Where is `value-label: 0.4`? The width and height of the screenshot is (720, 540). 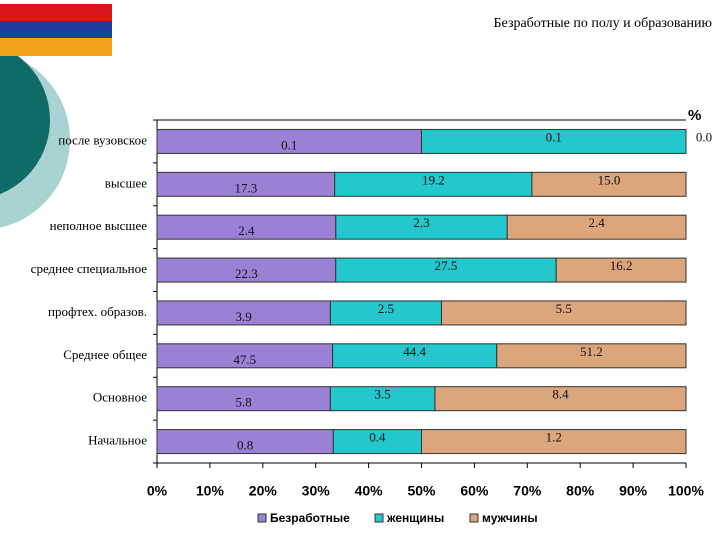
value-label: 0.4 is located at coordinates (377, 437).